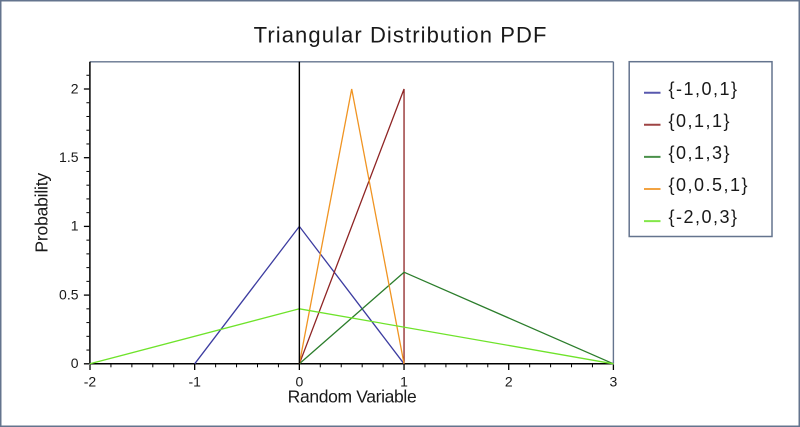 Image resolution: width=800 pixels, height=427 pixels. What do you see at coordinates (194, 382) in the screenshot?
I see `svg-text: -1` at bounding box center [194, 382].